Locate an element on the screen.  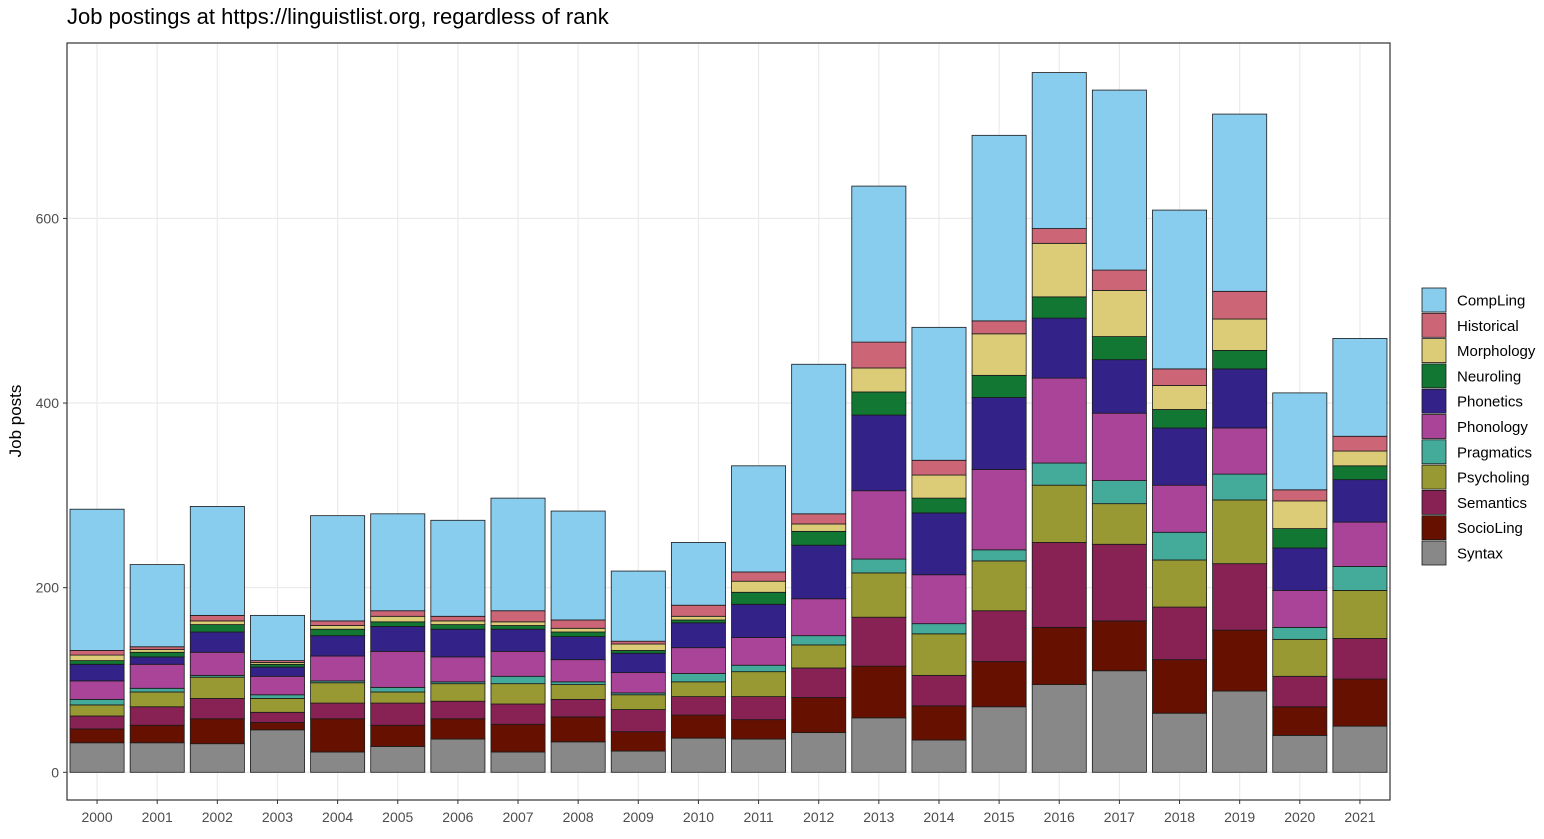
legend-swatch-semantics is located at coordinates (1434, 502).